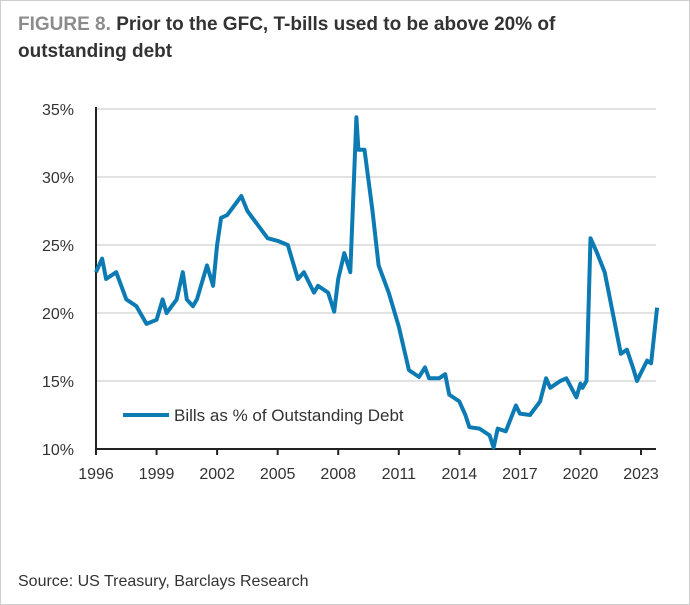  I want to click on x-tick-label: 2023, so click(641, 474).